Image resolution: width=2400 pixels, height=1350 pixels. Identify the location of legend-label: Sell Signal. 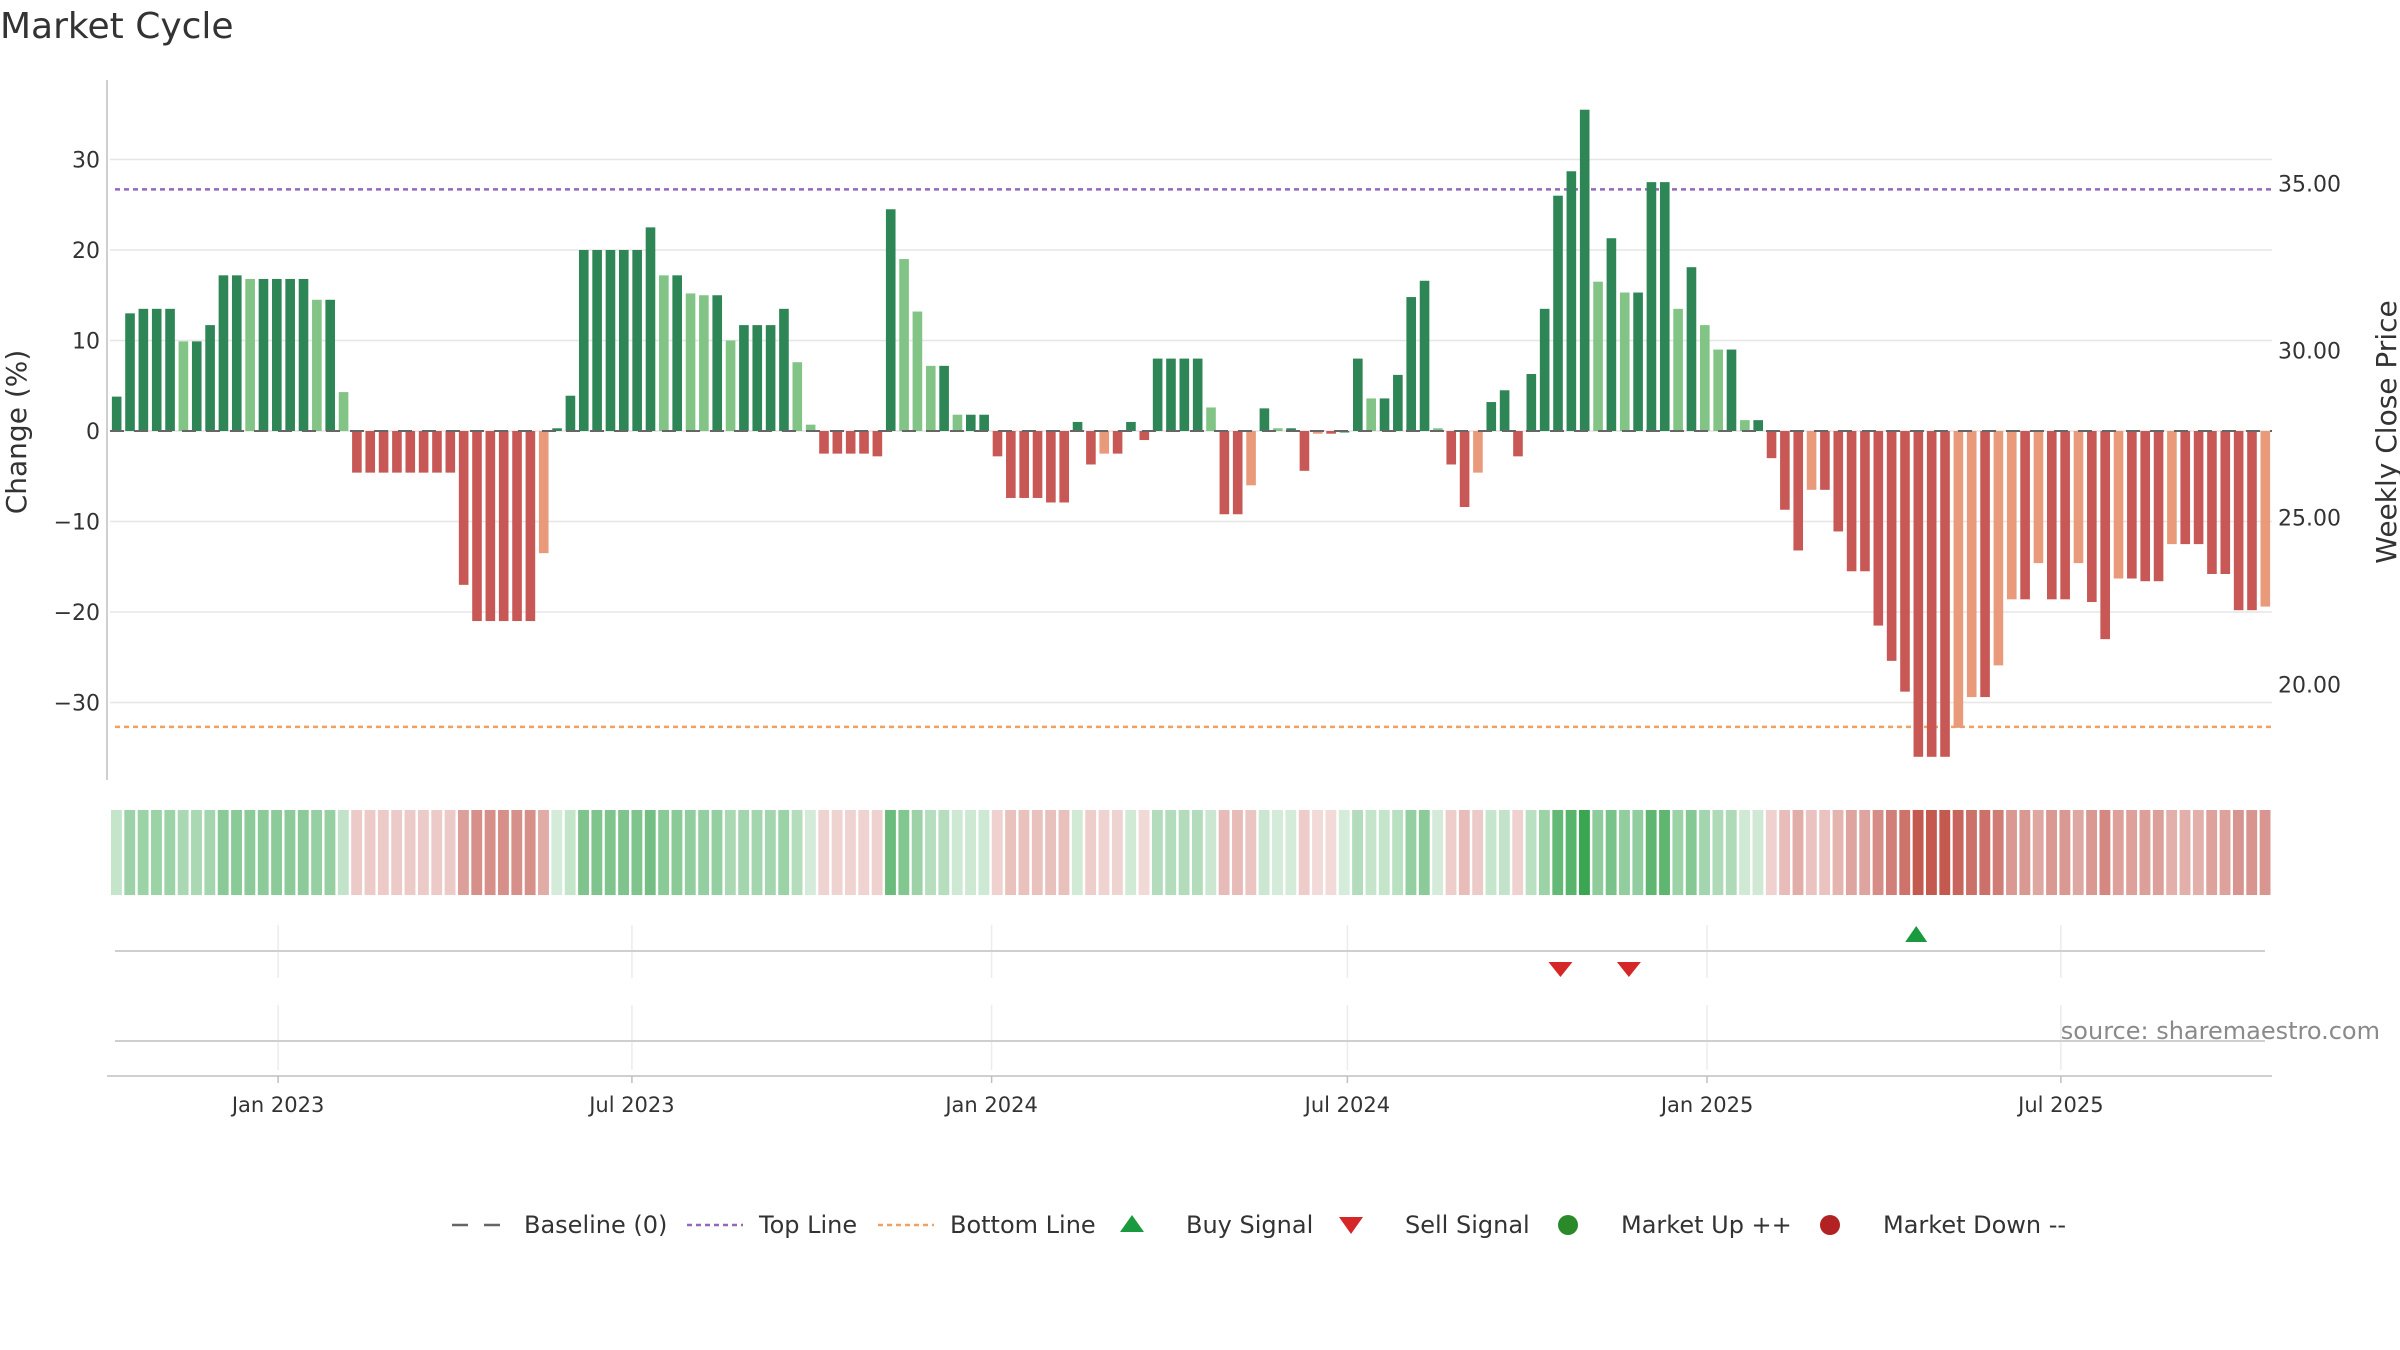
(1467, 1225).